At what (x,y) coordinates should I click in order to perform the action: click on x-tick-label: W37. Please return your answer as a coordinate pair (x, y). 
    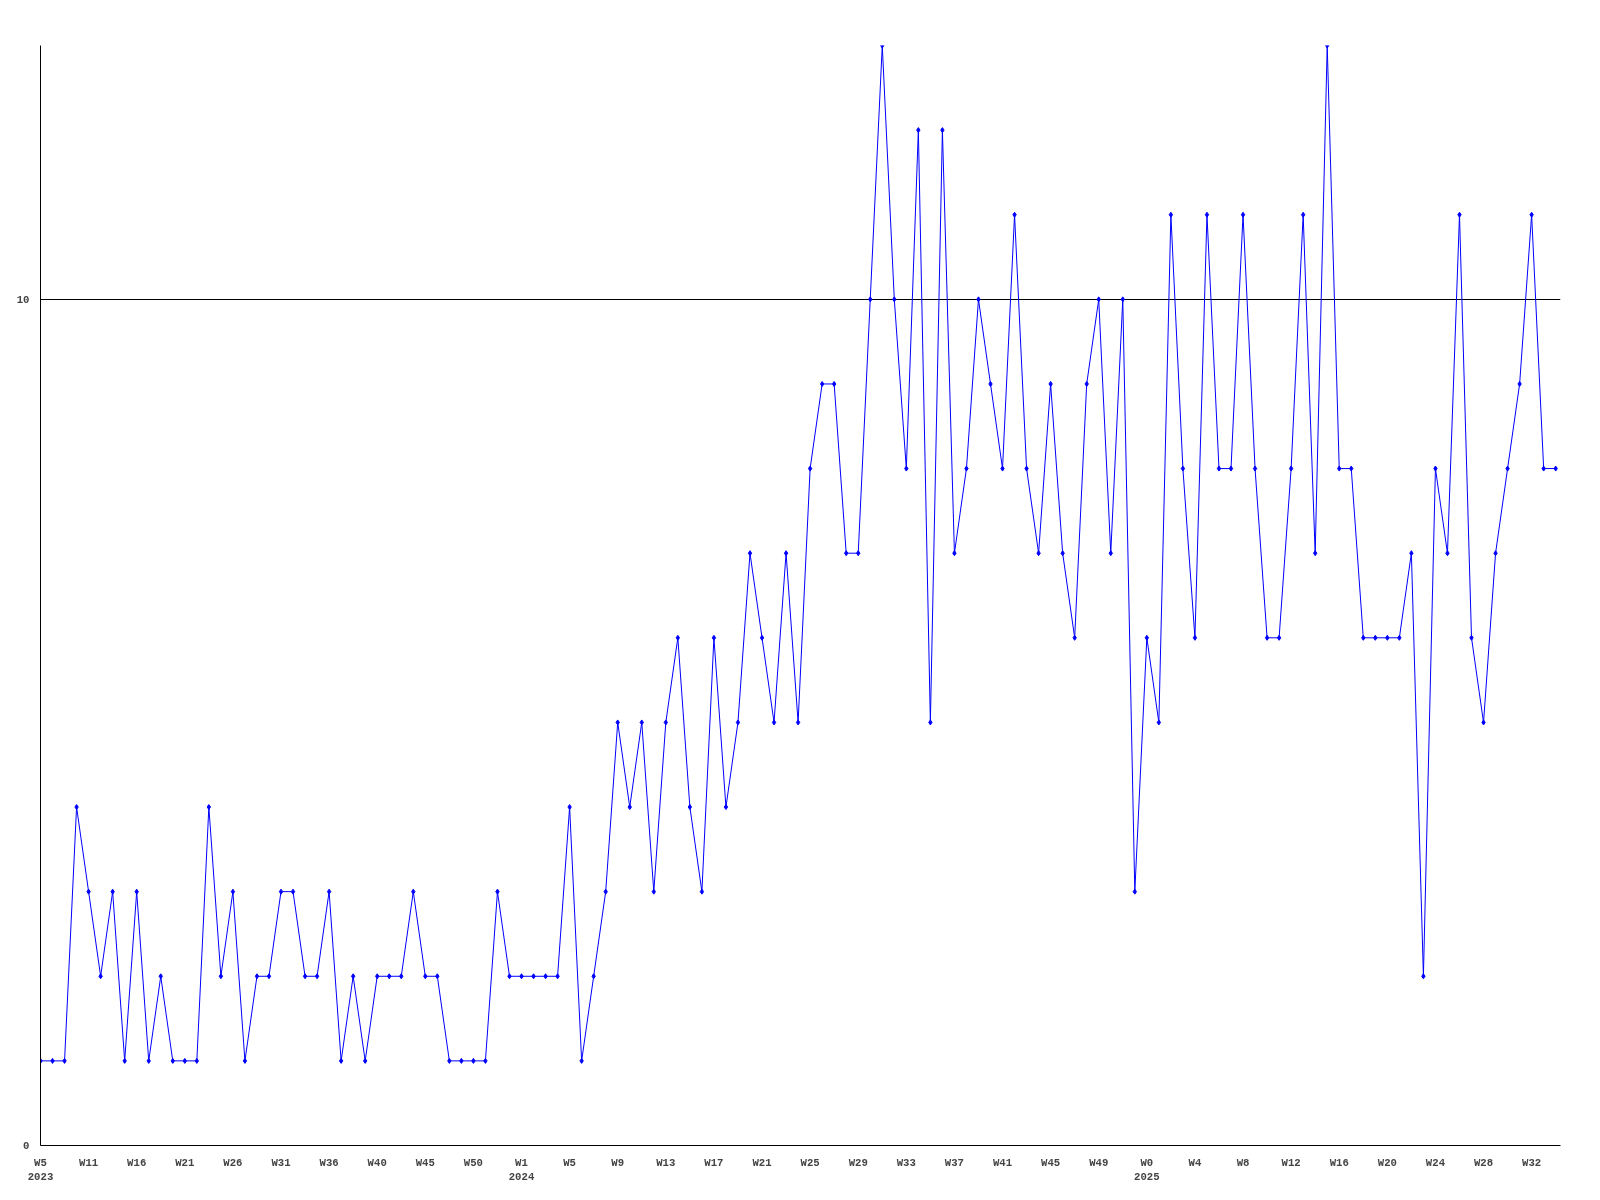
    Looking at the image, I should click on (954, 1162).